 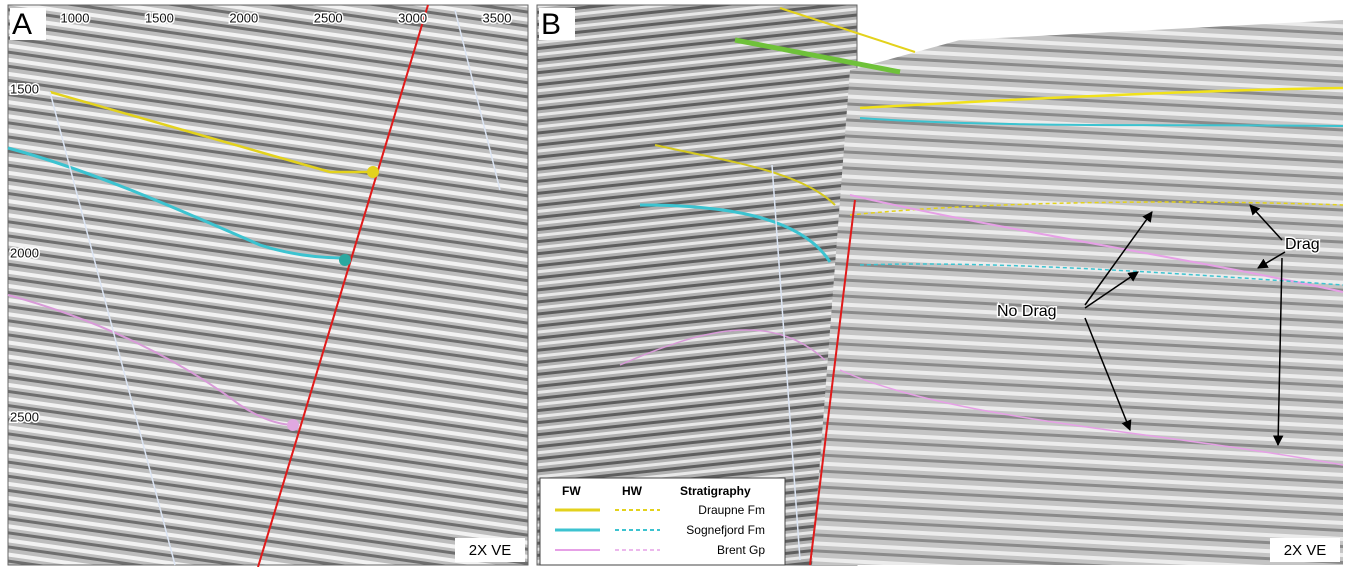 What do you see at coordinates (22, 24) in the screenshot?
I see `panel-label: A` at bounding box center [22, 24].